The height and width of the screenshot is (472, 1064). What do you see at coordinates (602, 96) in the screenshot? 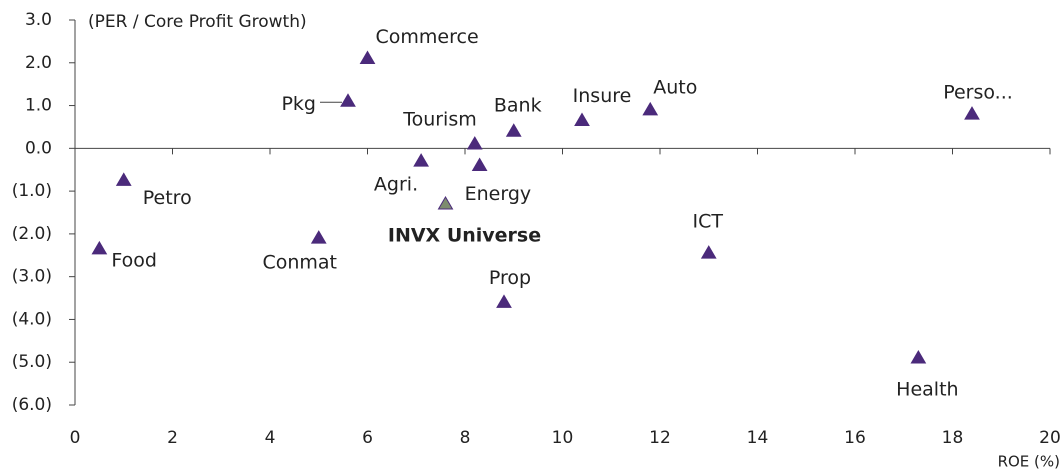
I see `point-label: Insure` at bounding box center [602, 96].